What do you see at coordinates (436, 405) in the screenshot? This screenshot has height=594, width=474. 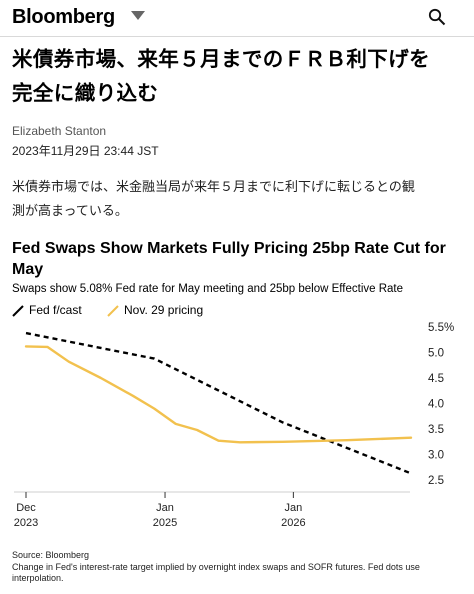 I see `y-tick-label: 4.0` at bounding box center [436, 405].